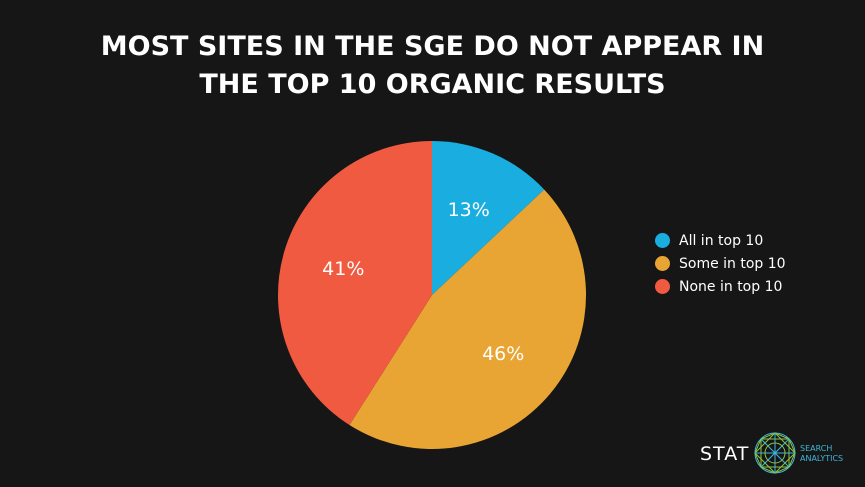 The height and width of the screenshot is (487, 865). Describe the element at coordinates (469, 210) in the screenshot. I see `pie-label-all-in-top-10: 13%` at that location.